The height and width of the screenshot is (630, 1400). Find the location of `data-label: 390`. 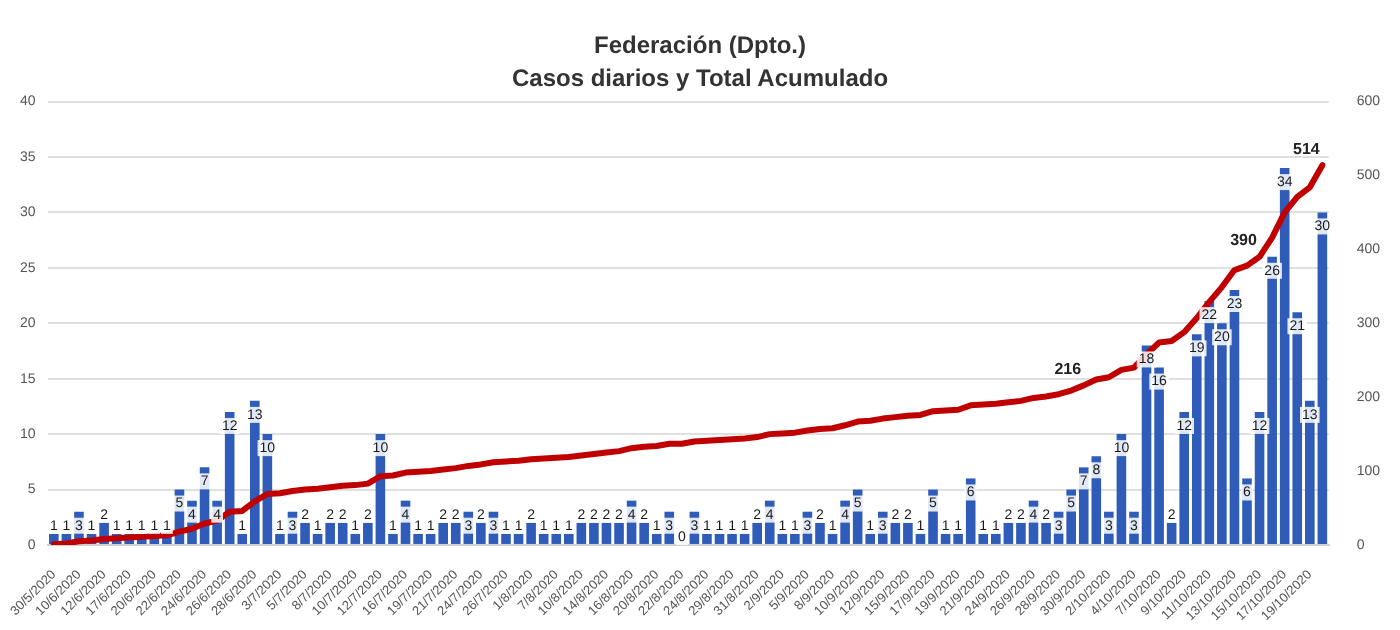

data-label: 390 is located at coordinates (1244, 240).